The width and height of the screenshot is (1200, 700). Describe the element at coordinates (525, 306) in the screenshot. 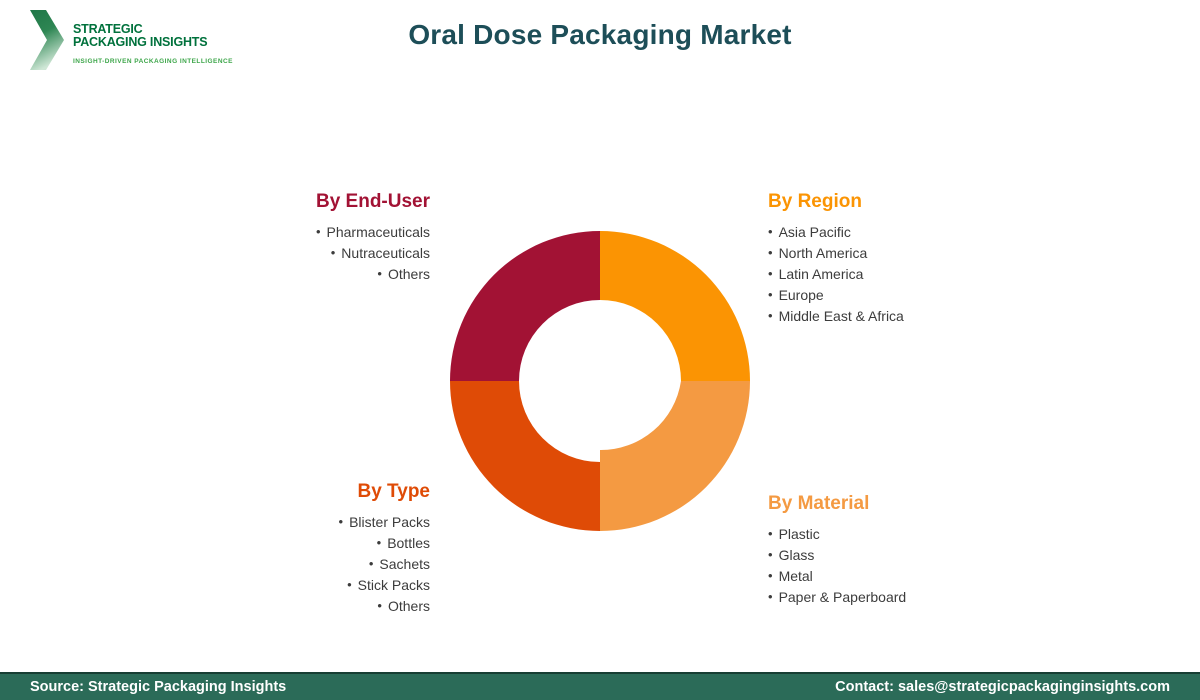

I see `donut-slice-end-user` at that location.